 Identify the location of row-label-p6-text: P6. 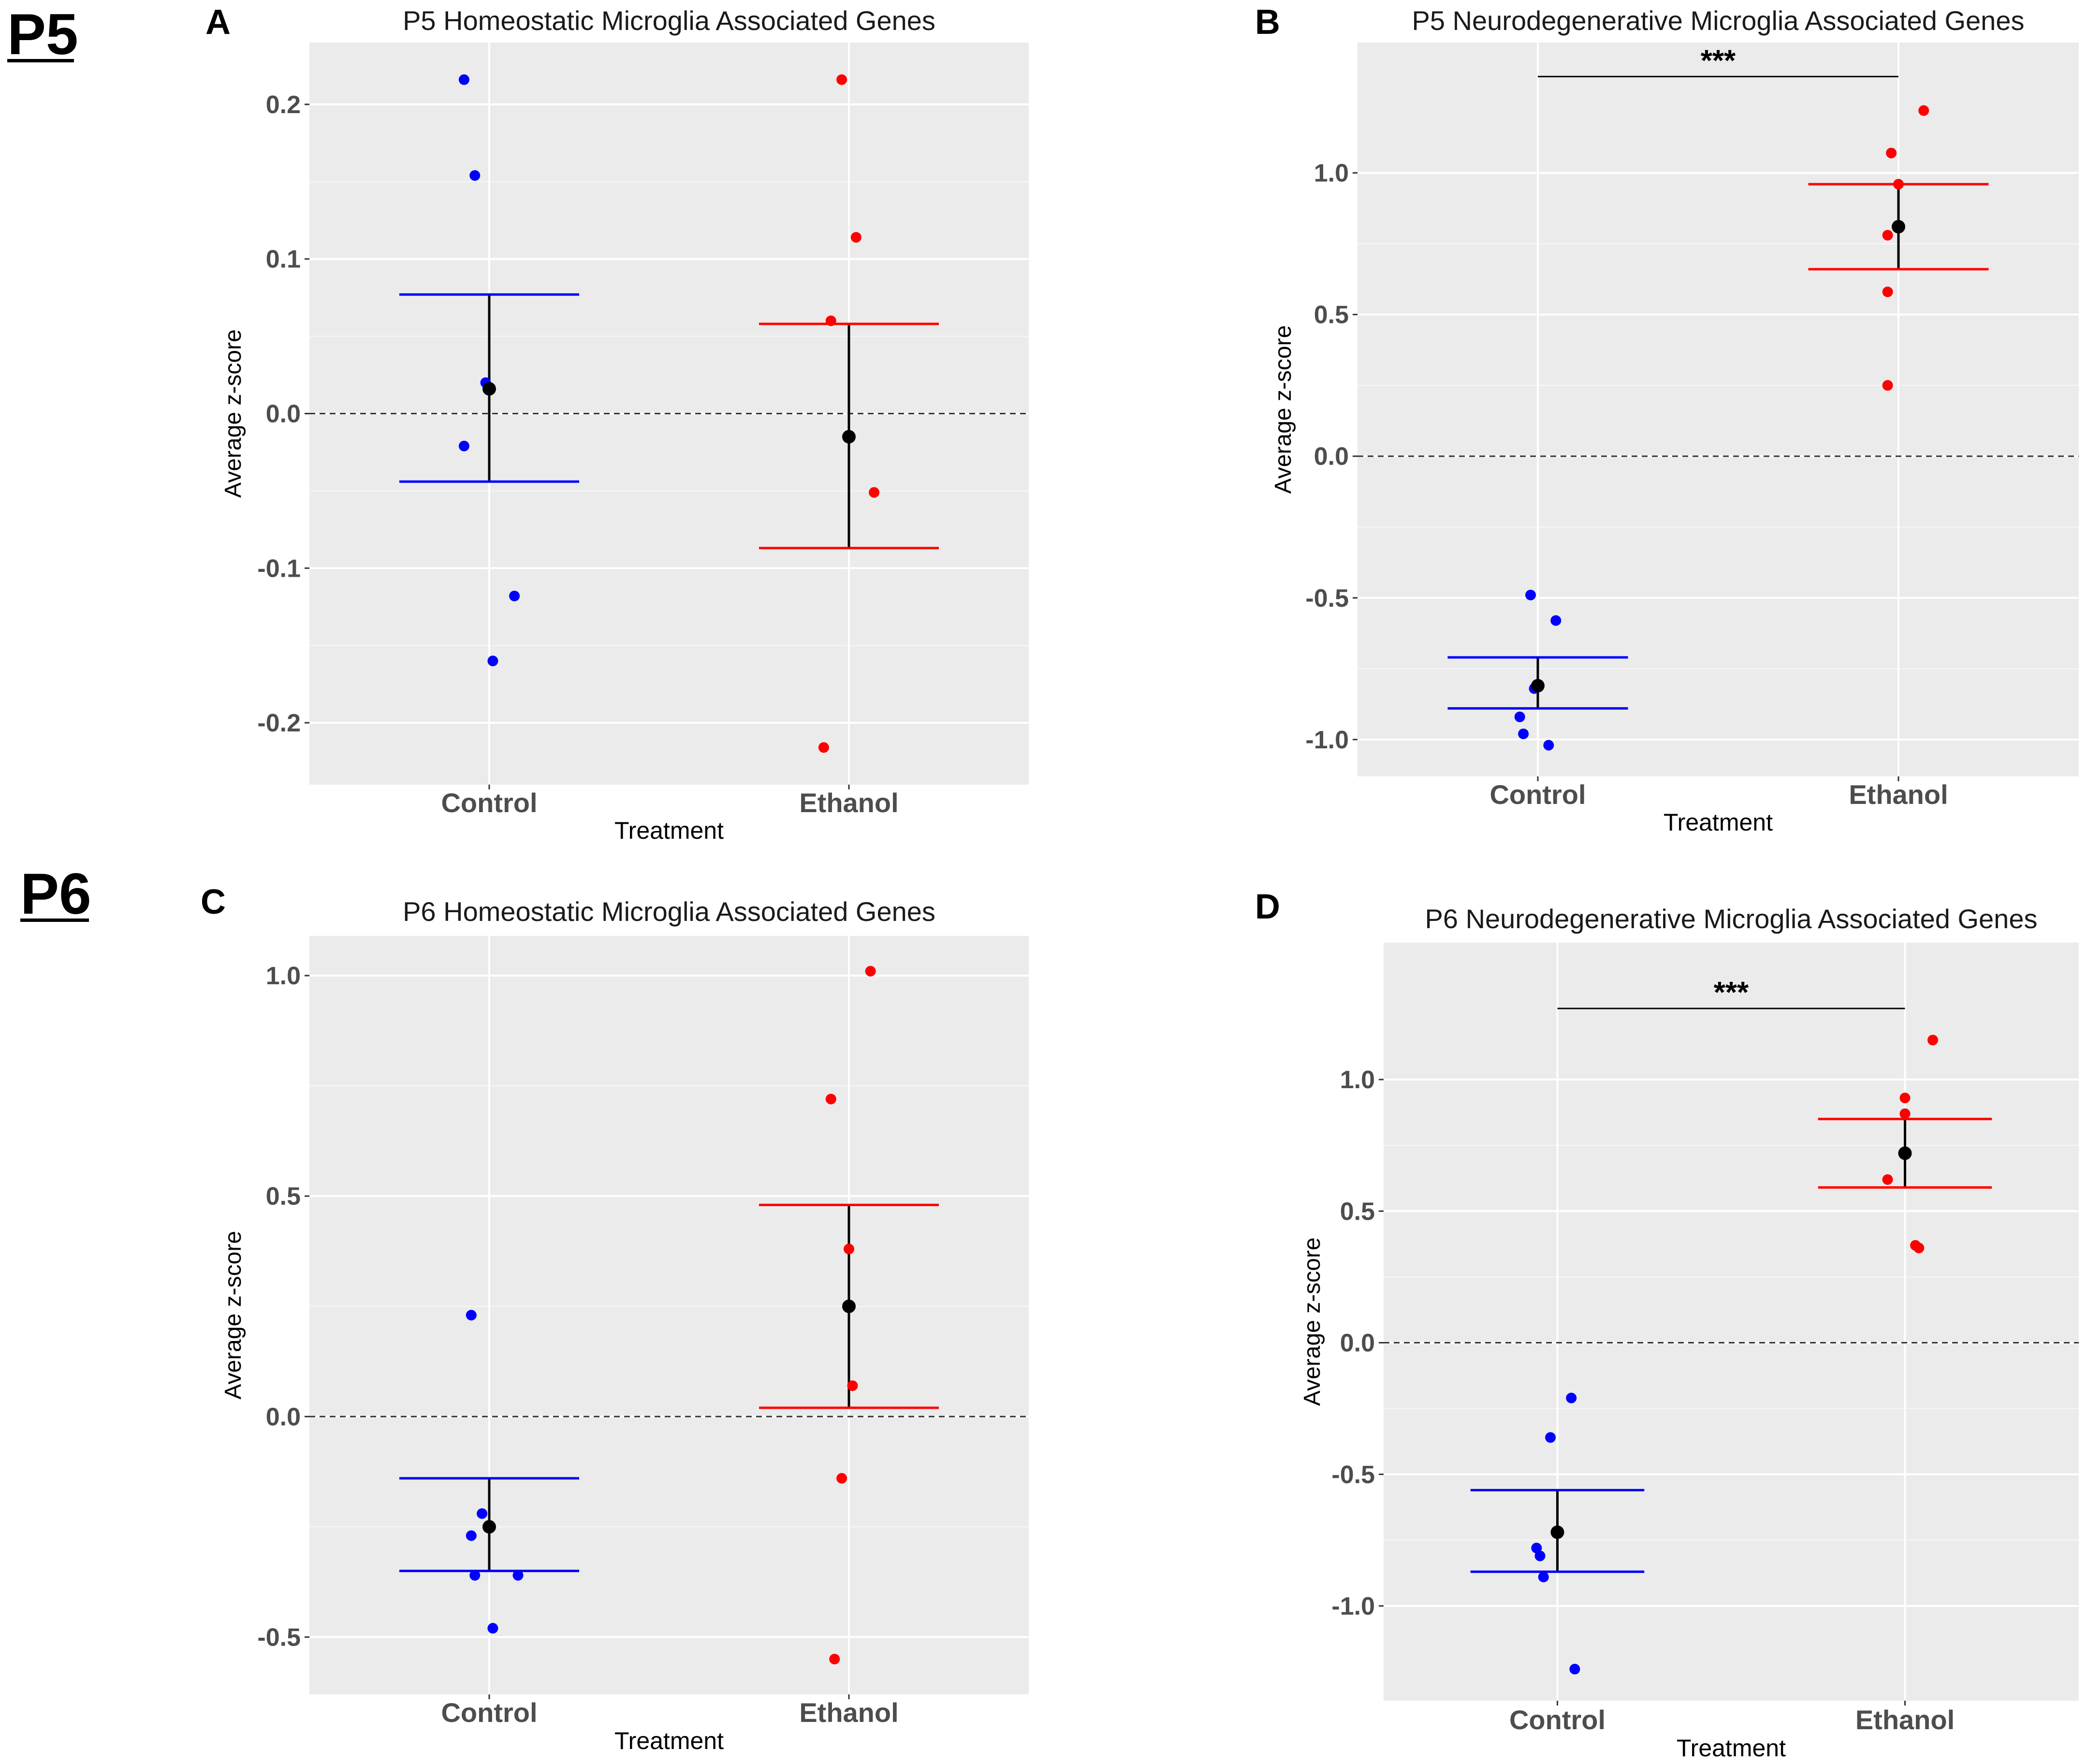
(56, 893).